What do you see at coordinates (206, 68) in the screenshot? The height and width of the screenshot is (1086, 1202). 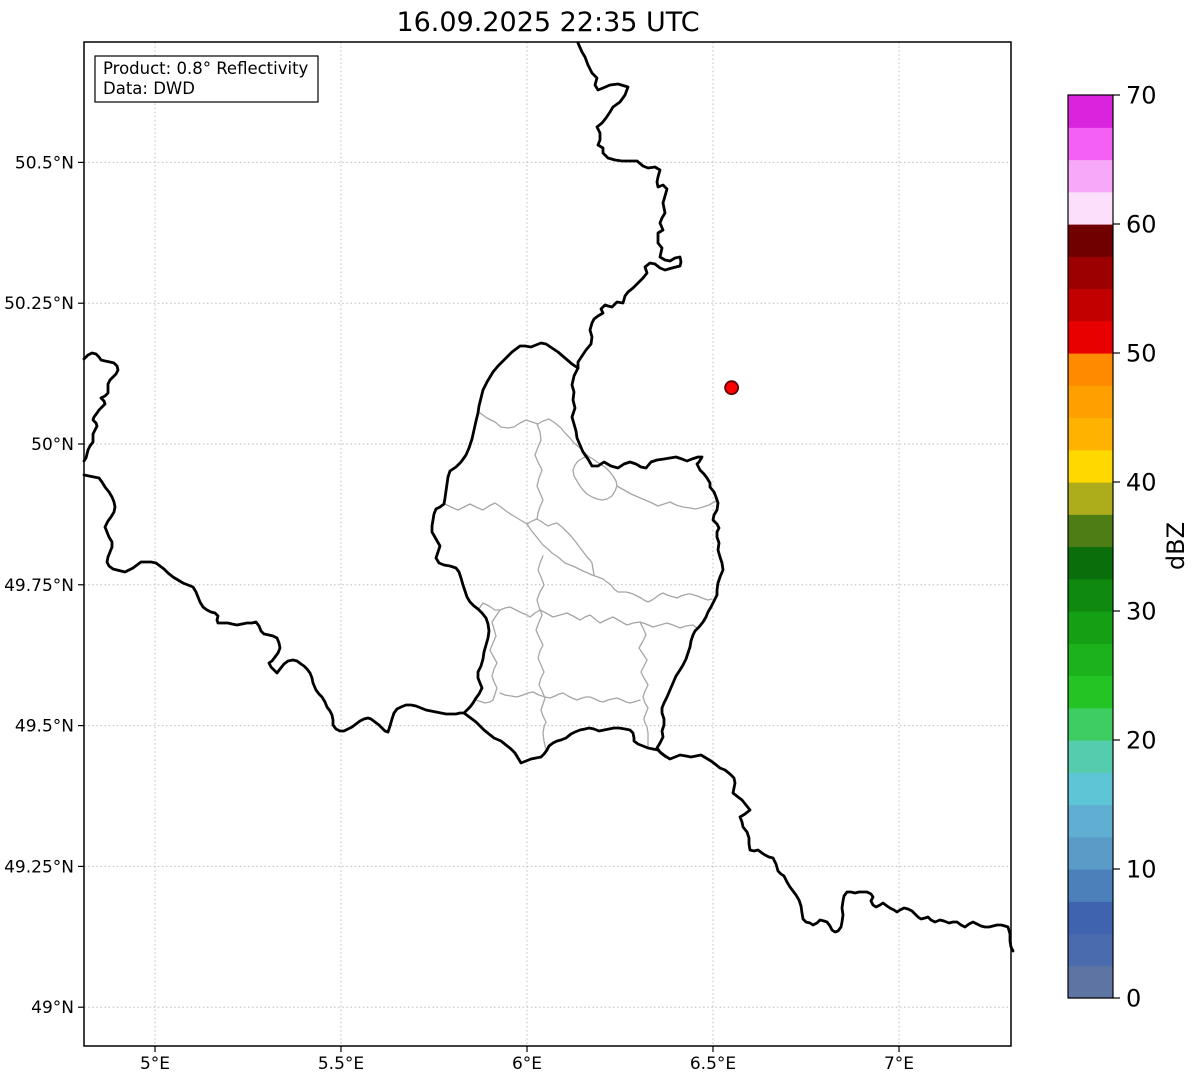 I see `info-box-product: Product: 0.8° Reflectivity` at bounding box center [206, 68].